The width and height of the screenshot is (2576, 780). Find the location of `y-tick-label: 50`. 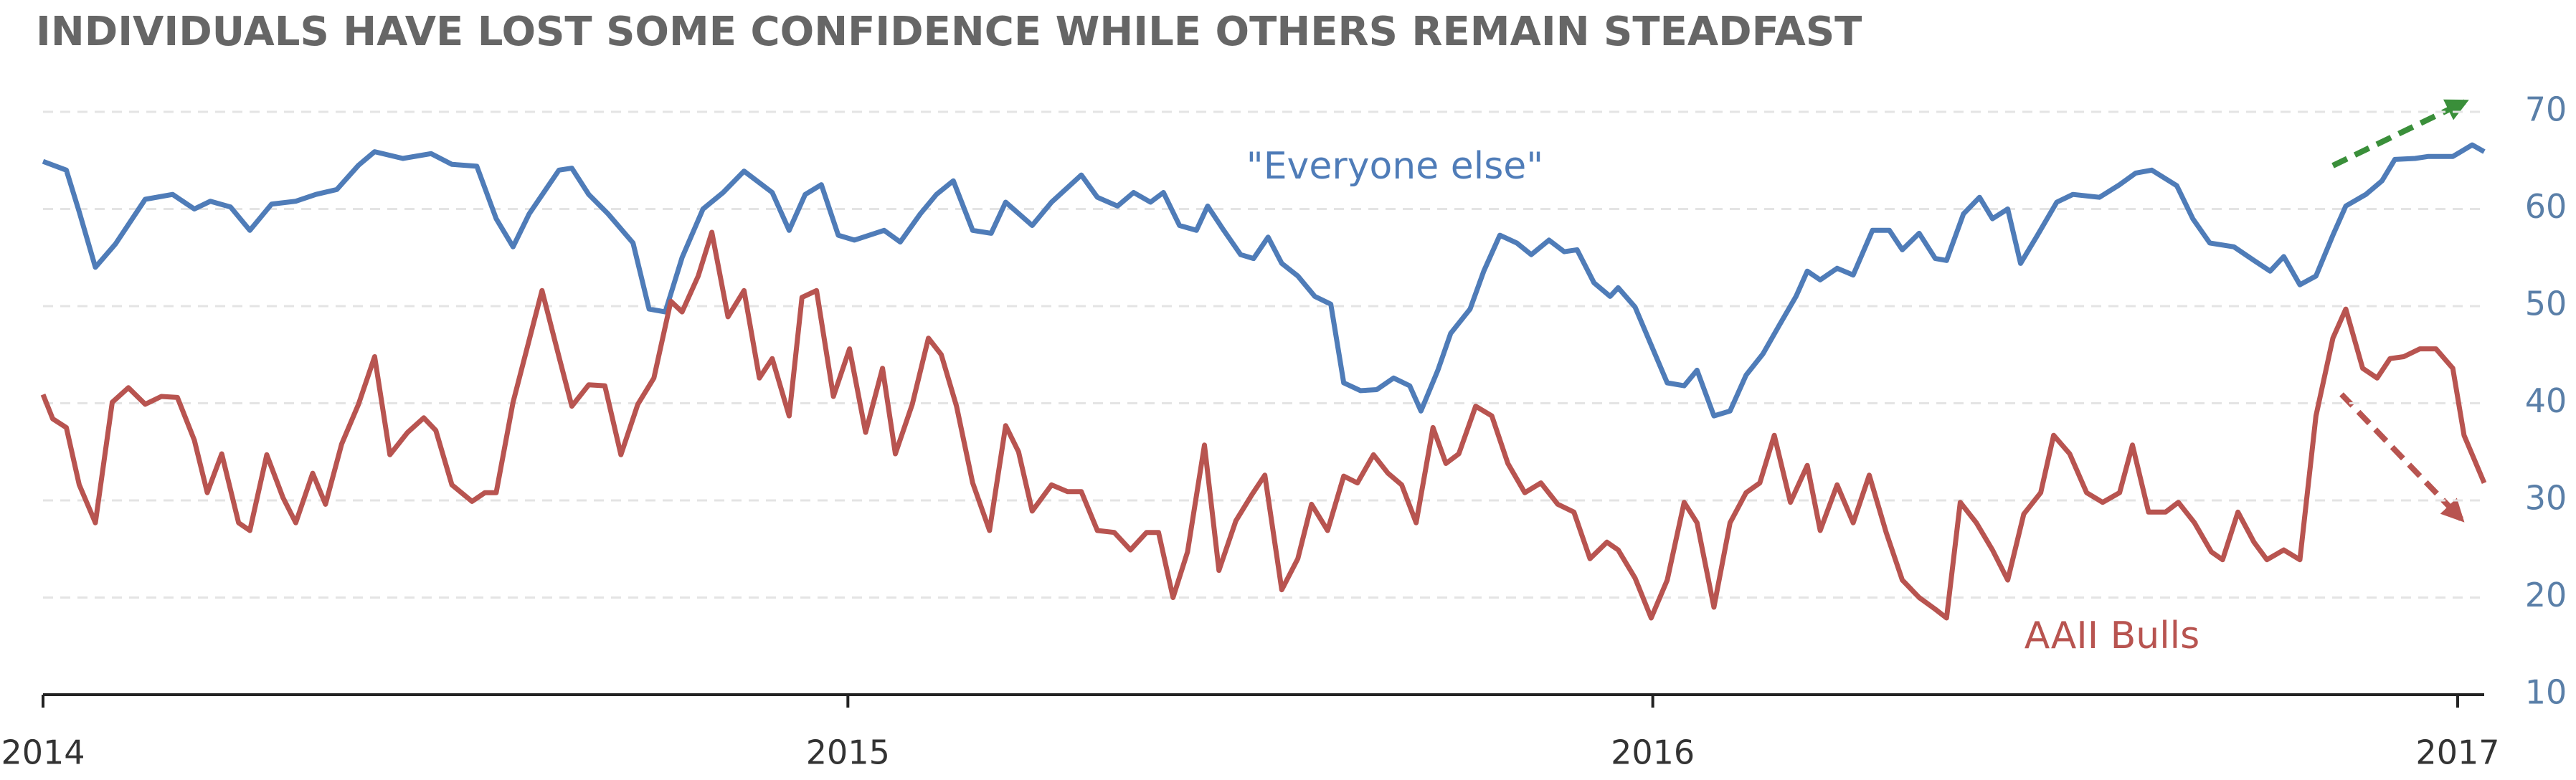

y-tick-label: 50 is located at coordinates (2546, 304).